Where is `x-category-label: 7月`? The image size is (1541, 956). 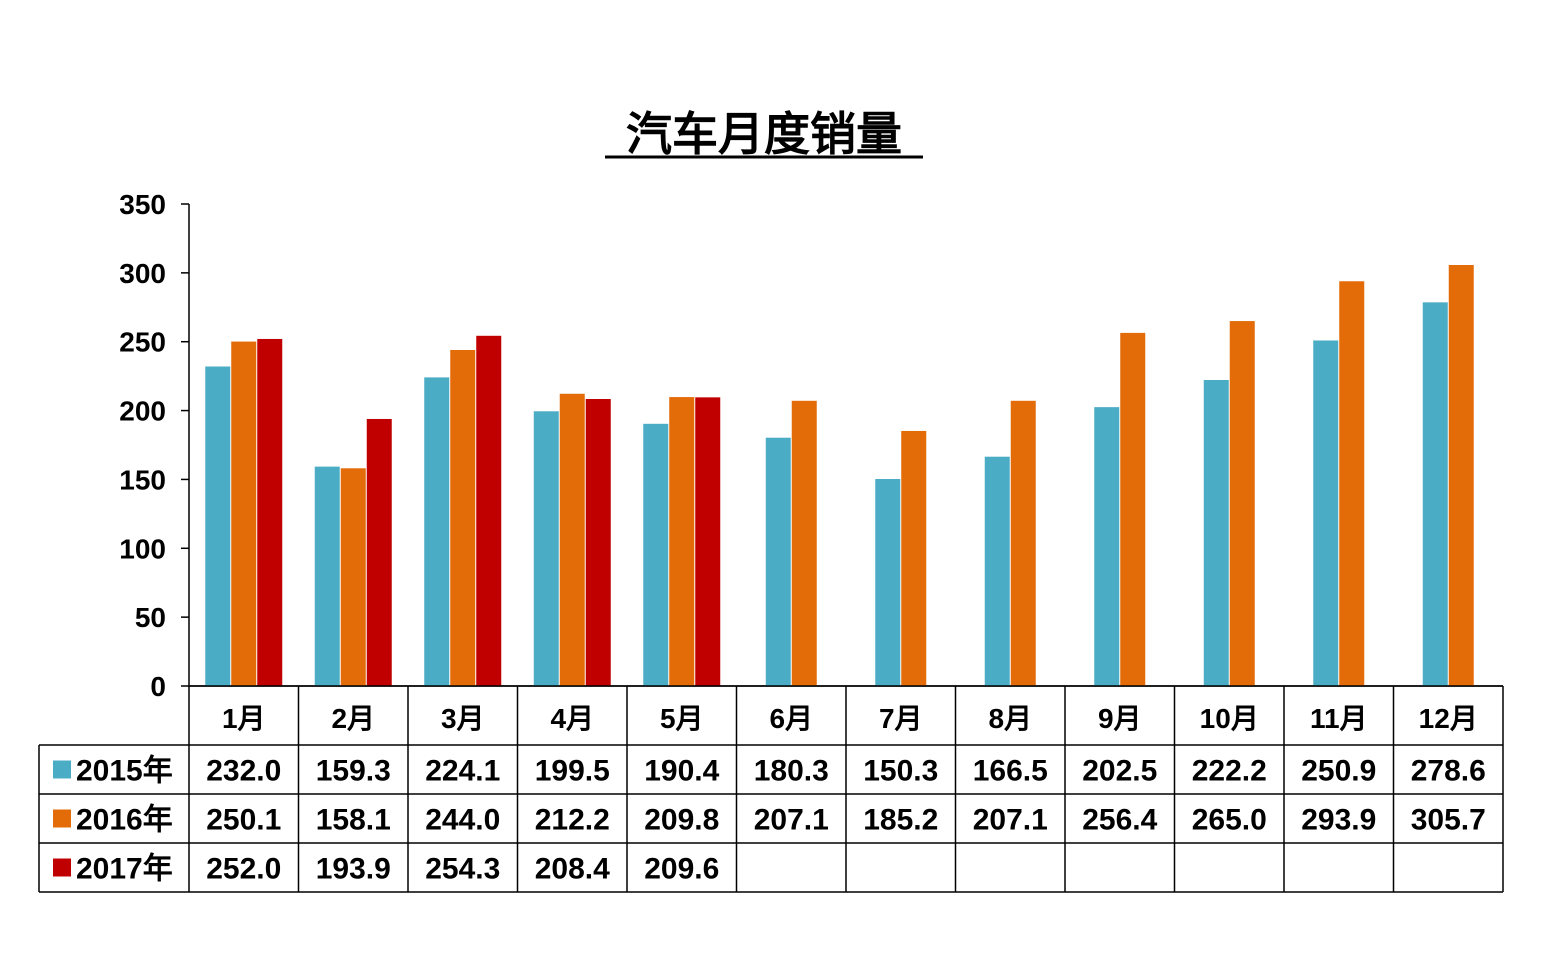
x-category-label: 7月 is located at coordinates (901, 718).